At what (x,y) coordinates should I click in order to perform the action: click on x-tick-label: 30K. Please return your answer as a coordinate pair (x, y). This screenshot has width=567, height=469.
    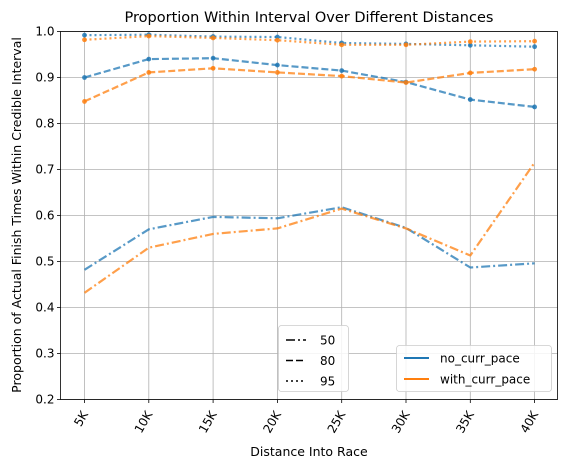
    Looking at the image, I should click on (401, 422).